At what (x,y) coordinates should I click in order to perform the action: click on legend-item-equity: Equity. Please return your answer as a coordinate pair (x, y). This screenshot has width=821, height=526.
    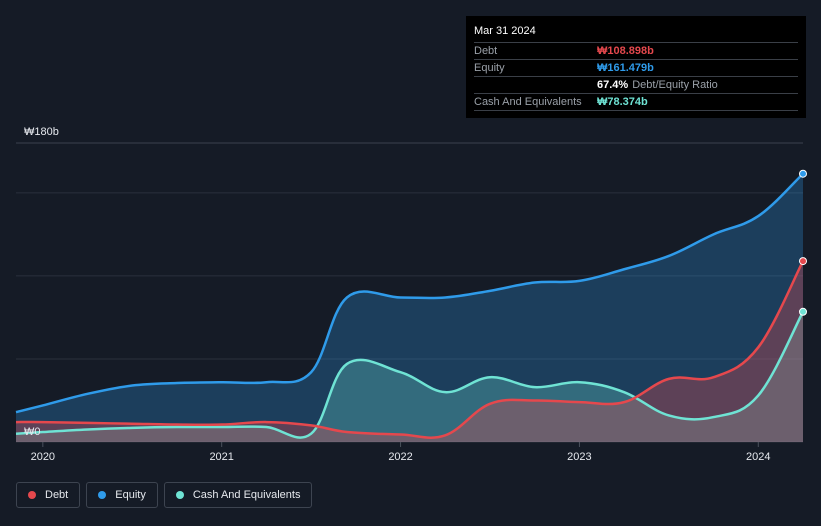
    Looking at the image, I should click on (122, 495).